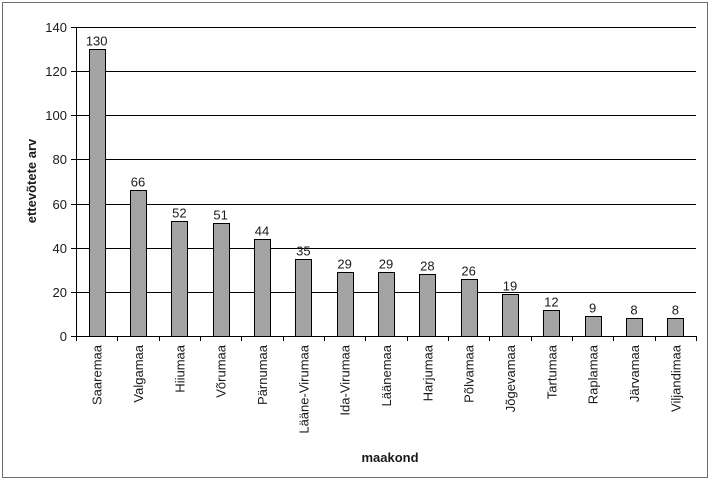 The image size is (711, 481). What do you see at coordinates (262, 374) in the screenshot?
I see `x-tick-label-parnumaa: Pärnumaa` at bounding box center [262, 374].